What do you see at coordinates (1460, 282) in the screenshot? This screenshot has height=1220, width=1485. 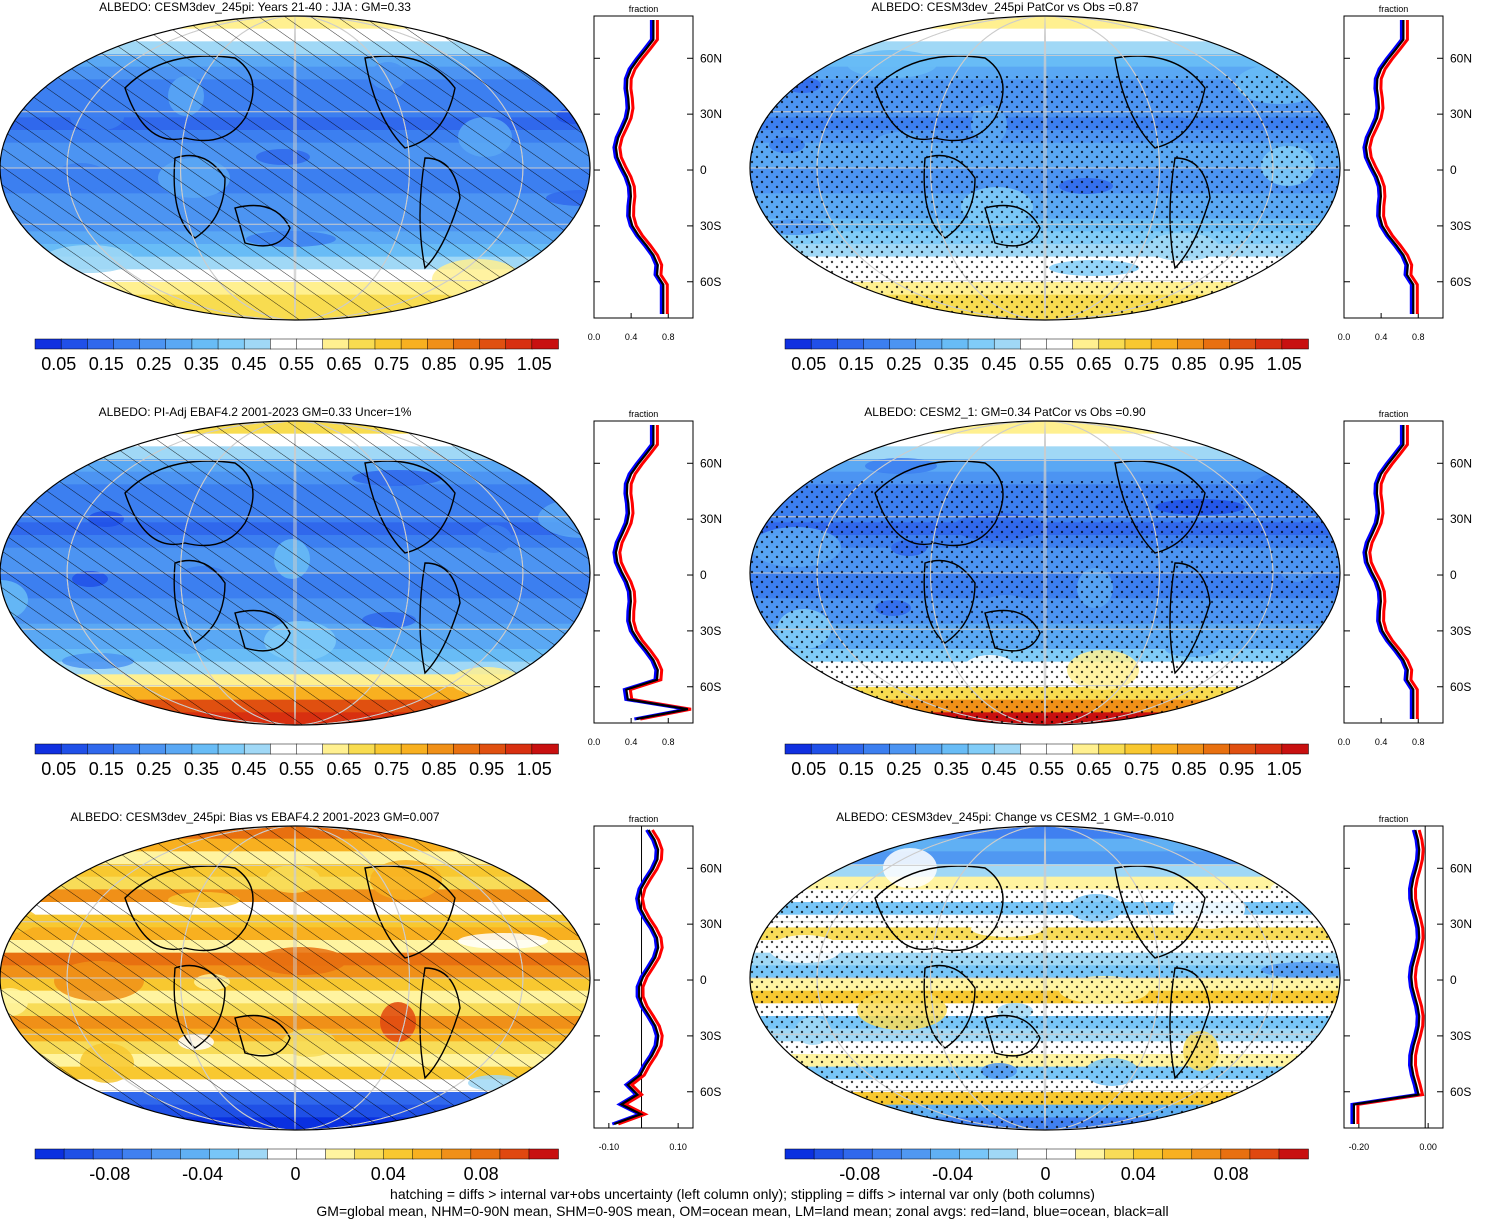 I see `lat-label: 60S` at bounding box center [1460, 282].